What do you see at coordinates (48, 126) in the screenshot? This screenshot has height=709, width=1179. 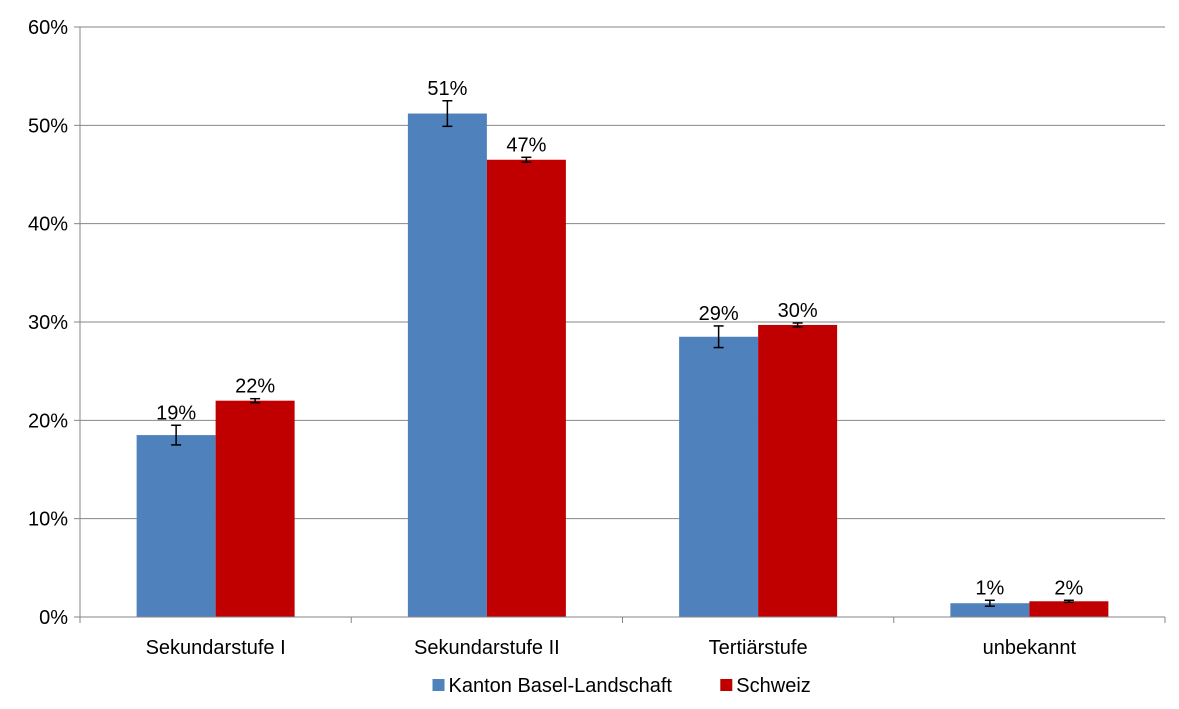 I see `y-tick-label: 50%` at bounding box center [48, 126].